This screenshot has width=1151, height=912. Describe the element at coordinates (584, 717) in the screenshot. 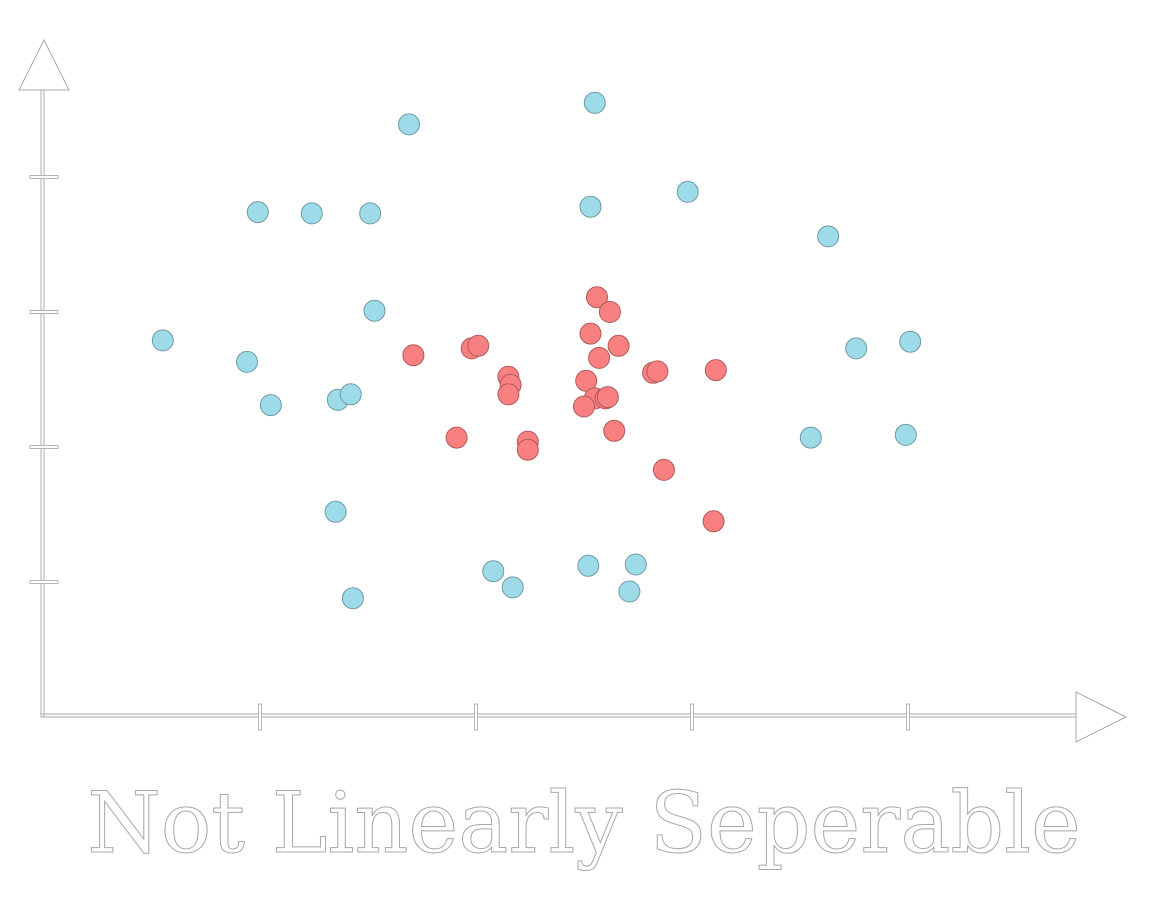

I see `x-ticks` at that location.